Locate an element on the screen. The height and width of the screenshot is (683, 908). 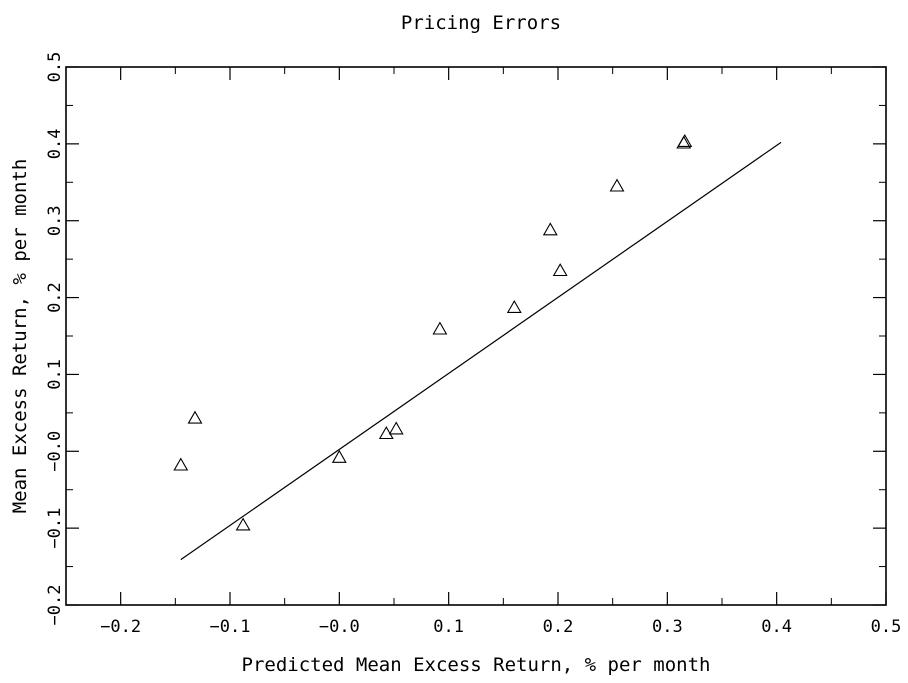
x-tick-label: −0.2 is located at coordinates (120, 627).